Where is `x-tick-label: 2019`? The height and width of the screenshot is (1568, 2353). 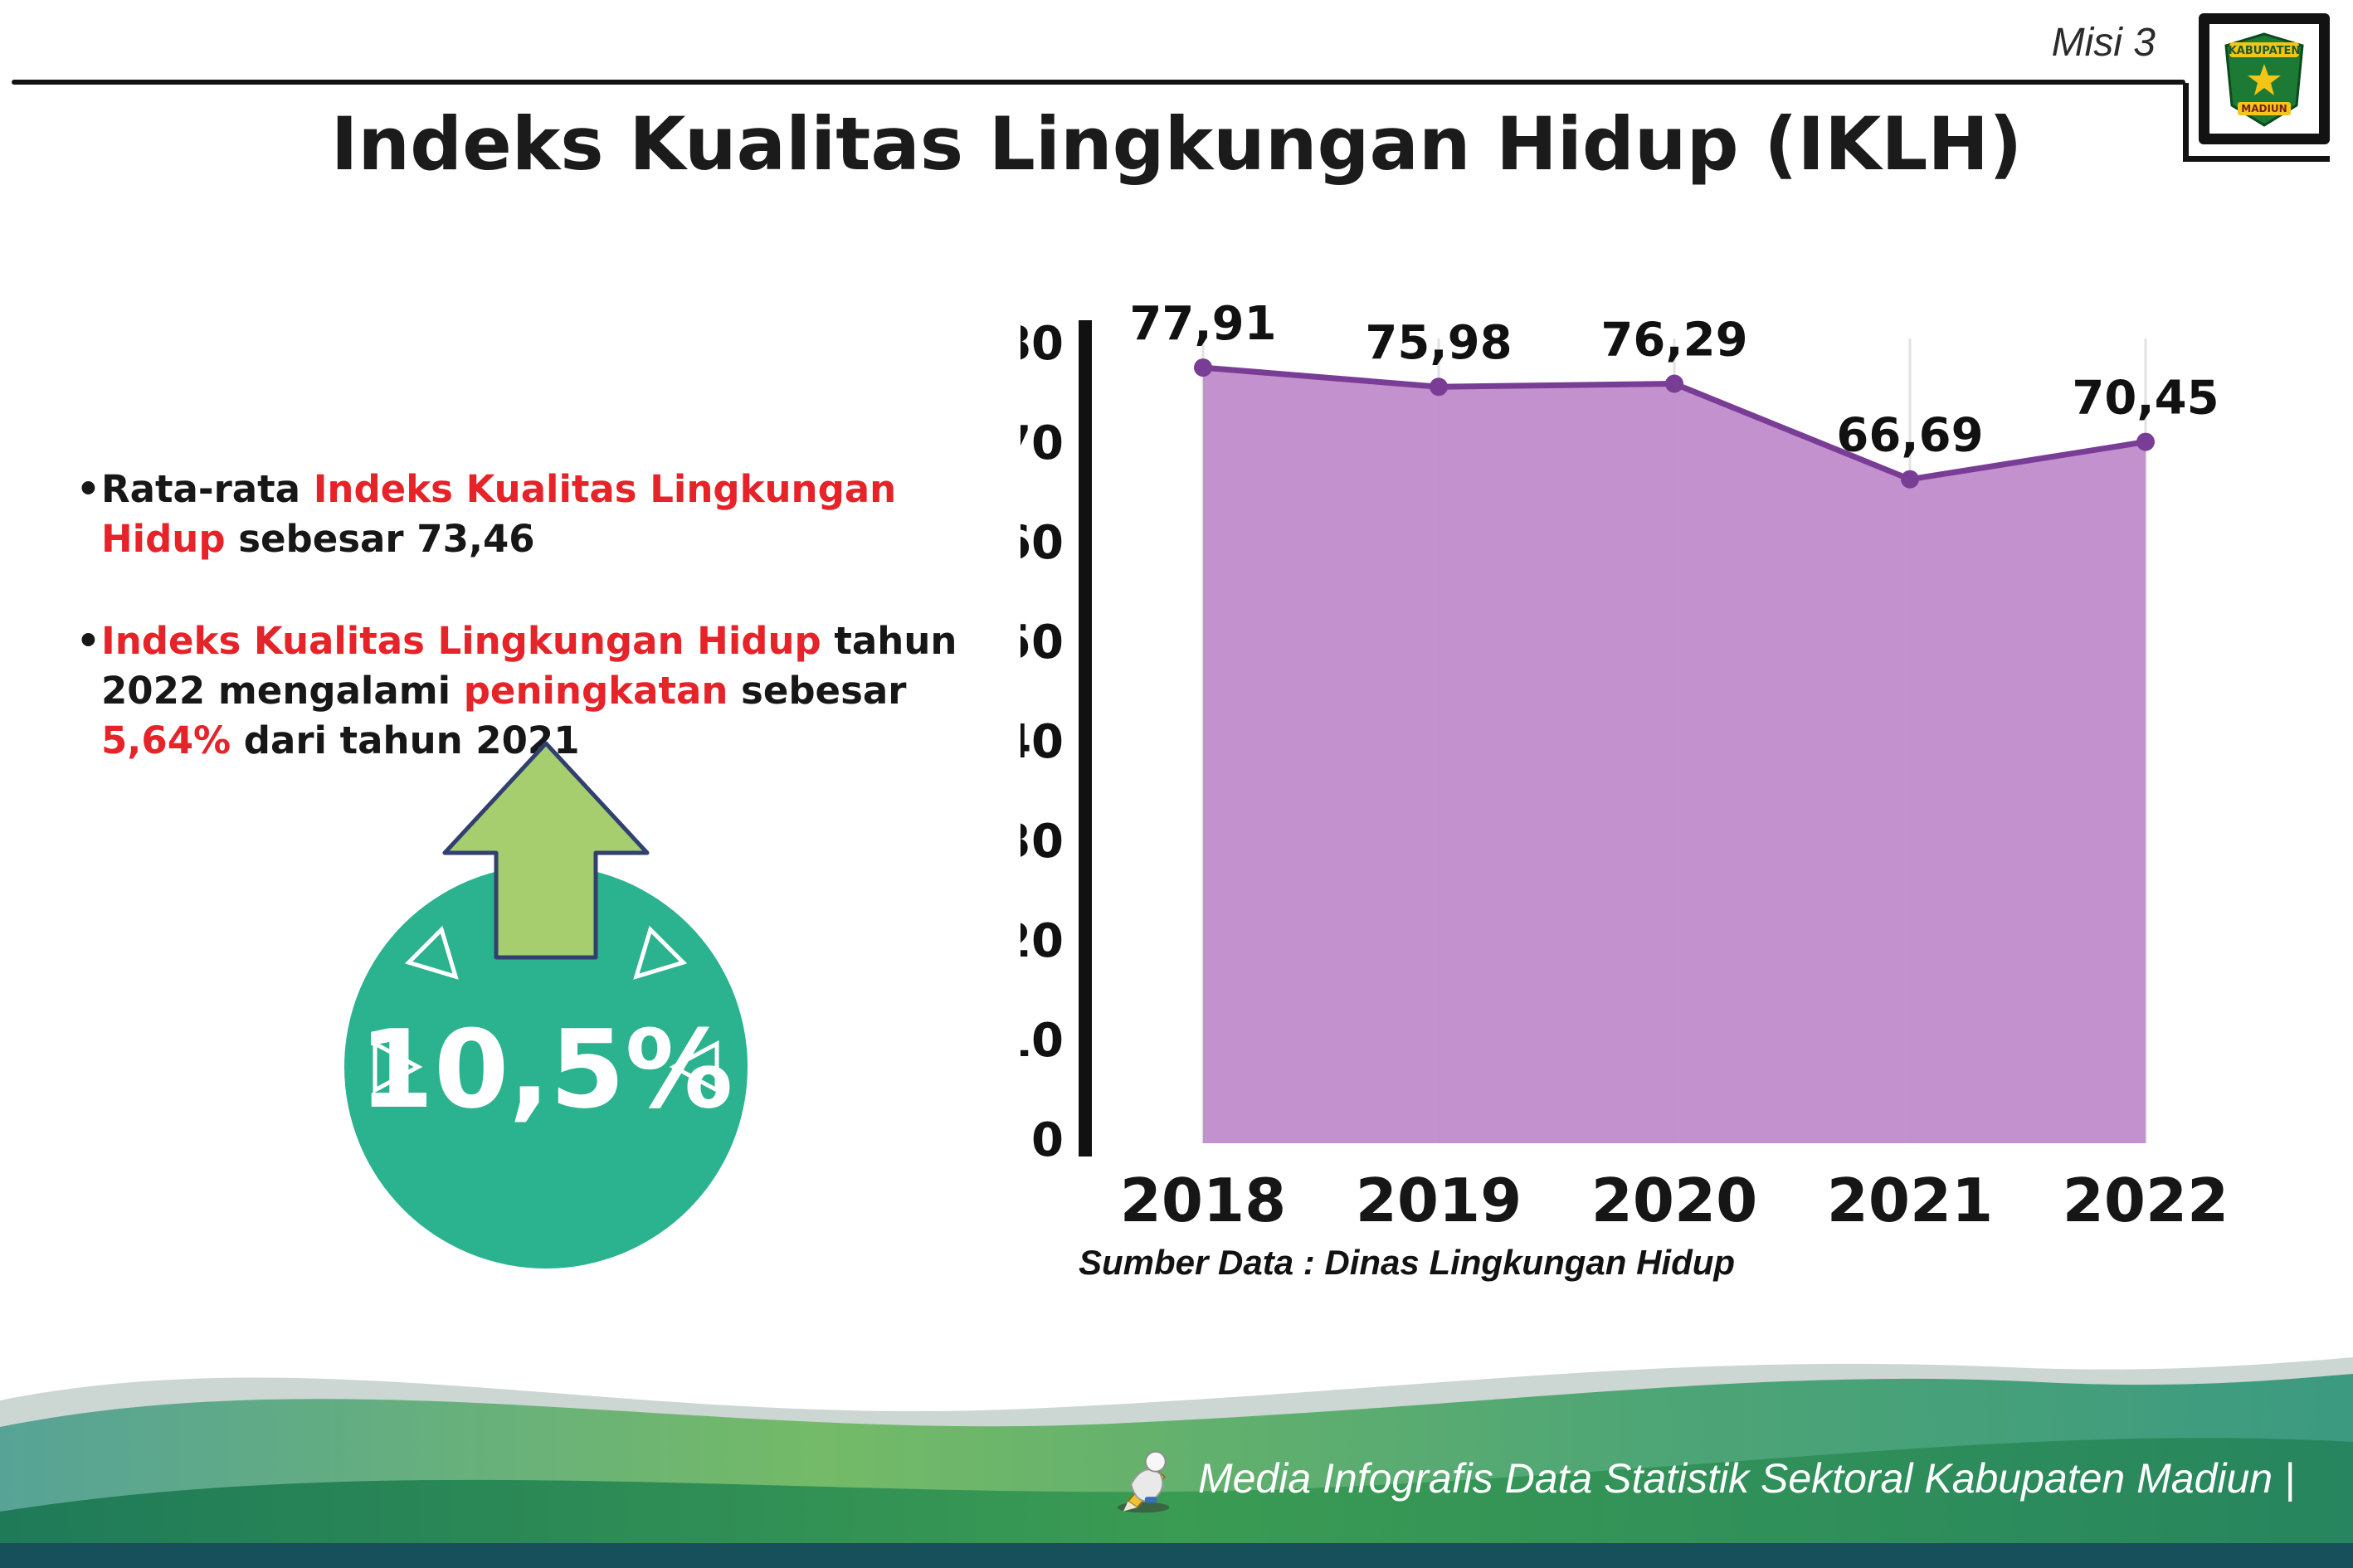
x-tick-label: 2019 is located at coordinates (1439, 1200).